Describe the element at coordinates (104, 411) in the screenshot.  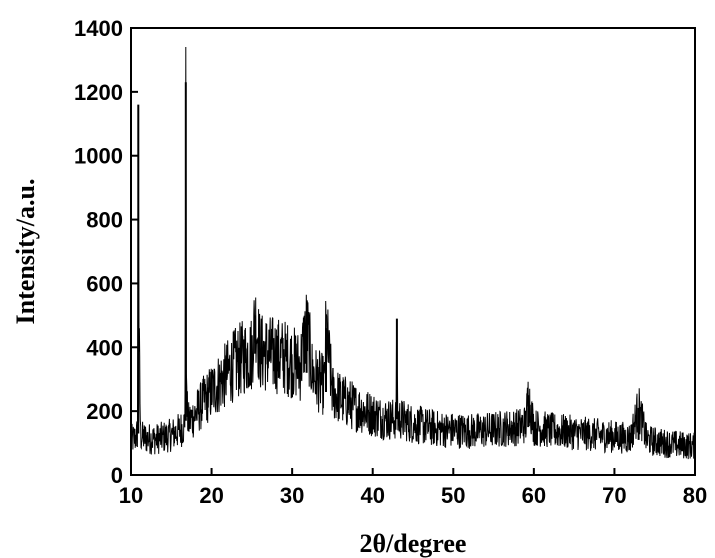
I see `y-tick-label: 200` at that location.